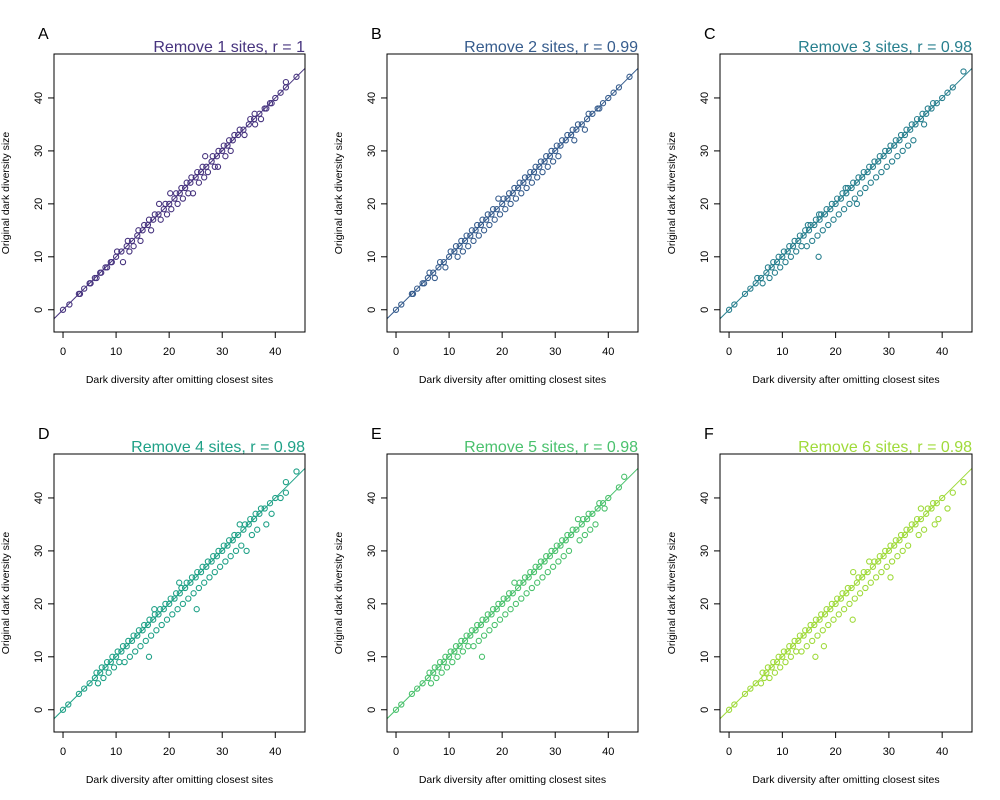 The image size is (1000, 800). What do you see at coordinates (705, 604) in the screenshot?
I see `y-tick-label: 20` at bounding box center [705, 604].